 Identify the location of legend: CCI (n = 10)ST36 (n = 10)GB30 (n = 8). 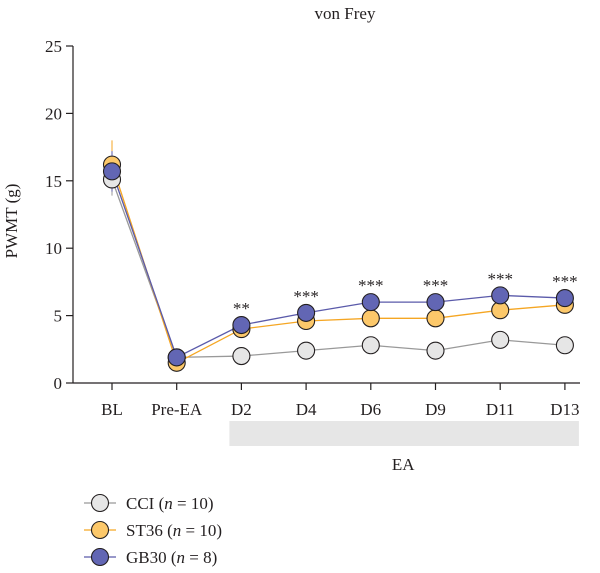
(153, 530).